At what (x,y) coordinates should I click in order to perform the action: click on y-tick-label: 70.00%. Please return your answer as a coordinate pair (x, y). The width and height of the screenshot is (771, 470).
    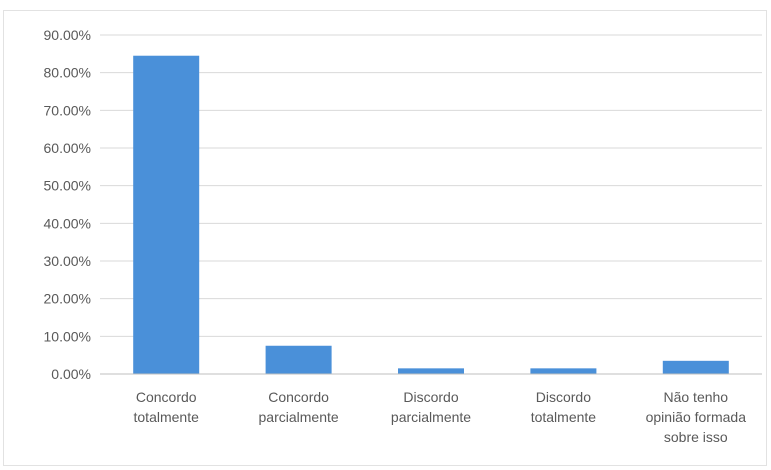
    Looking at the image, I should click on (67, 110).